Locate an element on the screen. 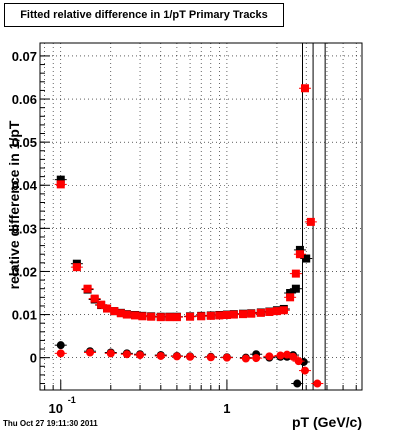 This screenshot has width=400, height=433. x-tick-exponent: -1 is located at coordinates (72, 400).